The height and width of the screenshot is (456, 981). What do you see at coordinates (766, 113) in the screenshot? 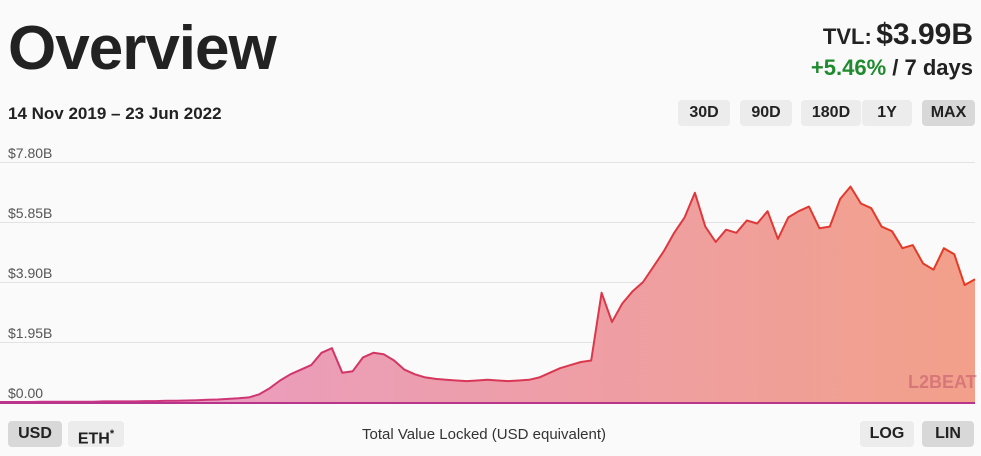
I see `range-button-90d: 90D` at bounding box center [766, 113].